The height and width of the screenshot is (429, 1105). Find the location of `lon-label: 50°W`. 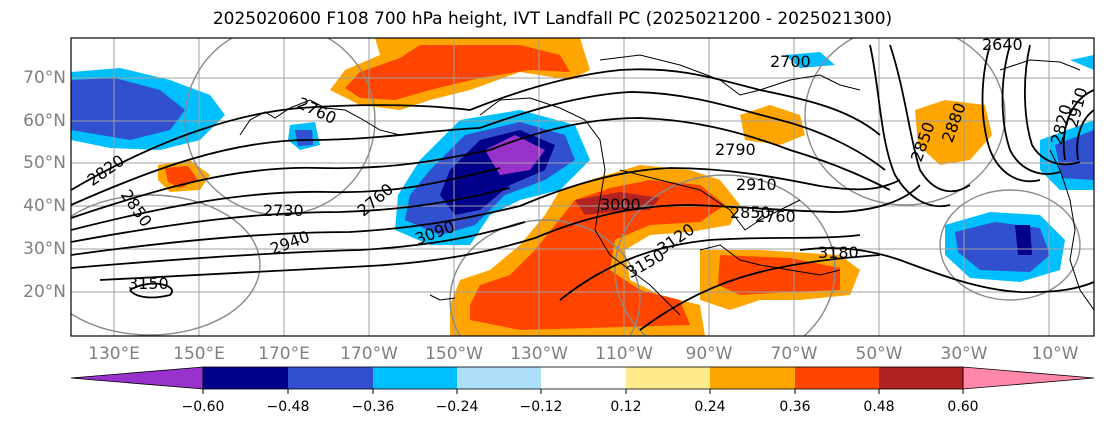

lon-label: 50°W is located at coordinates (879, 354).